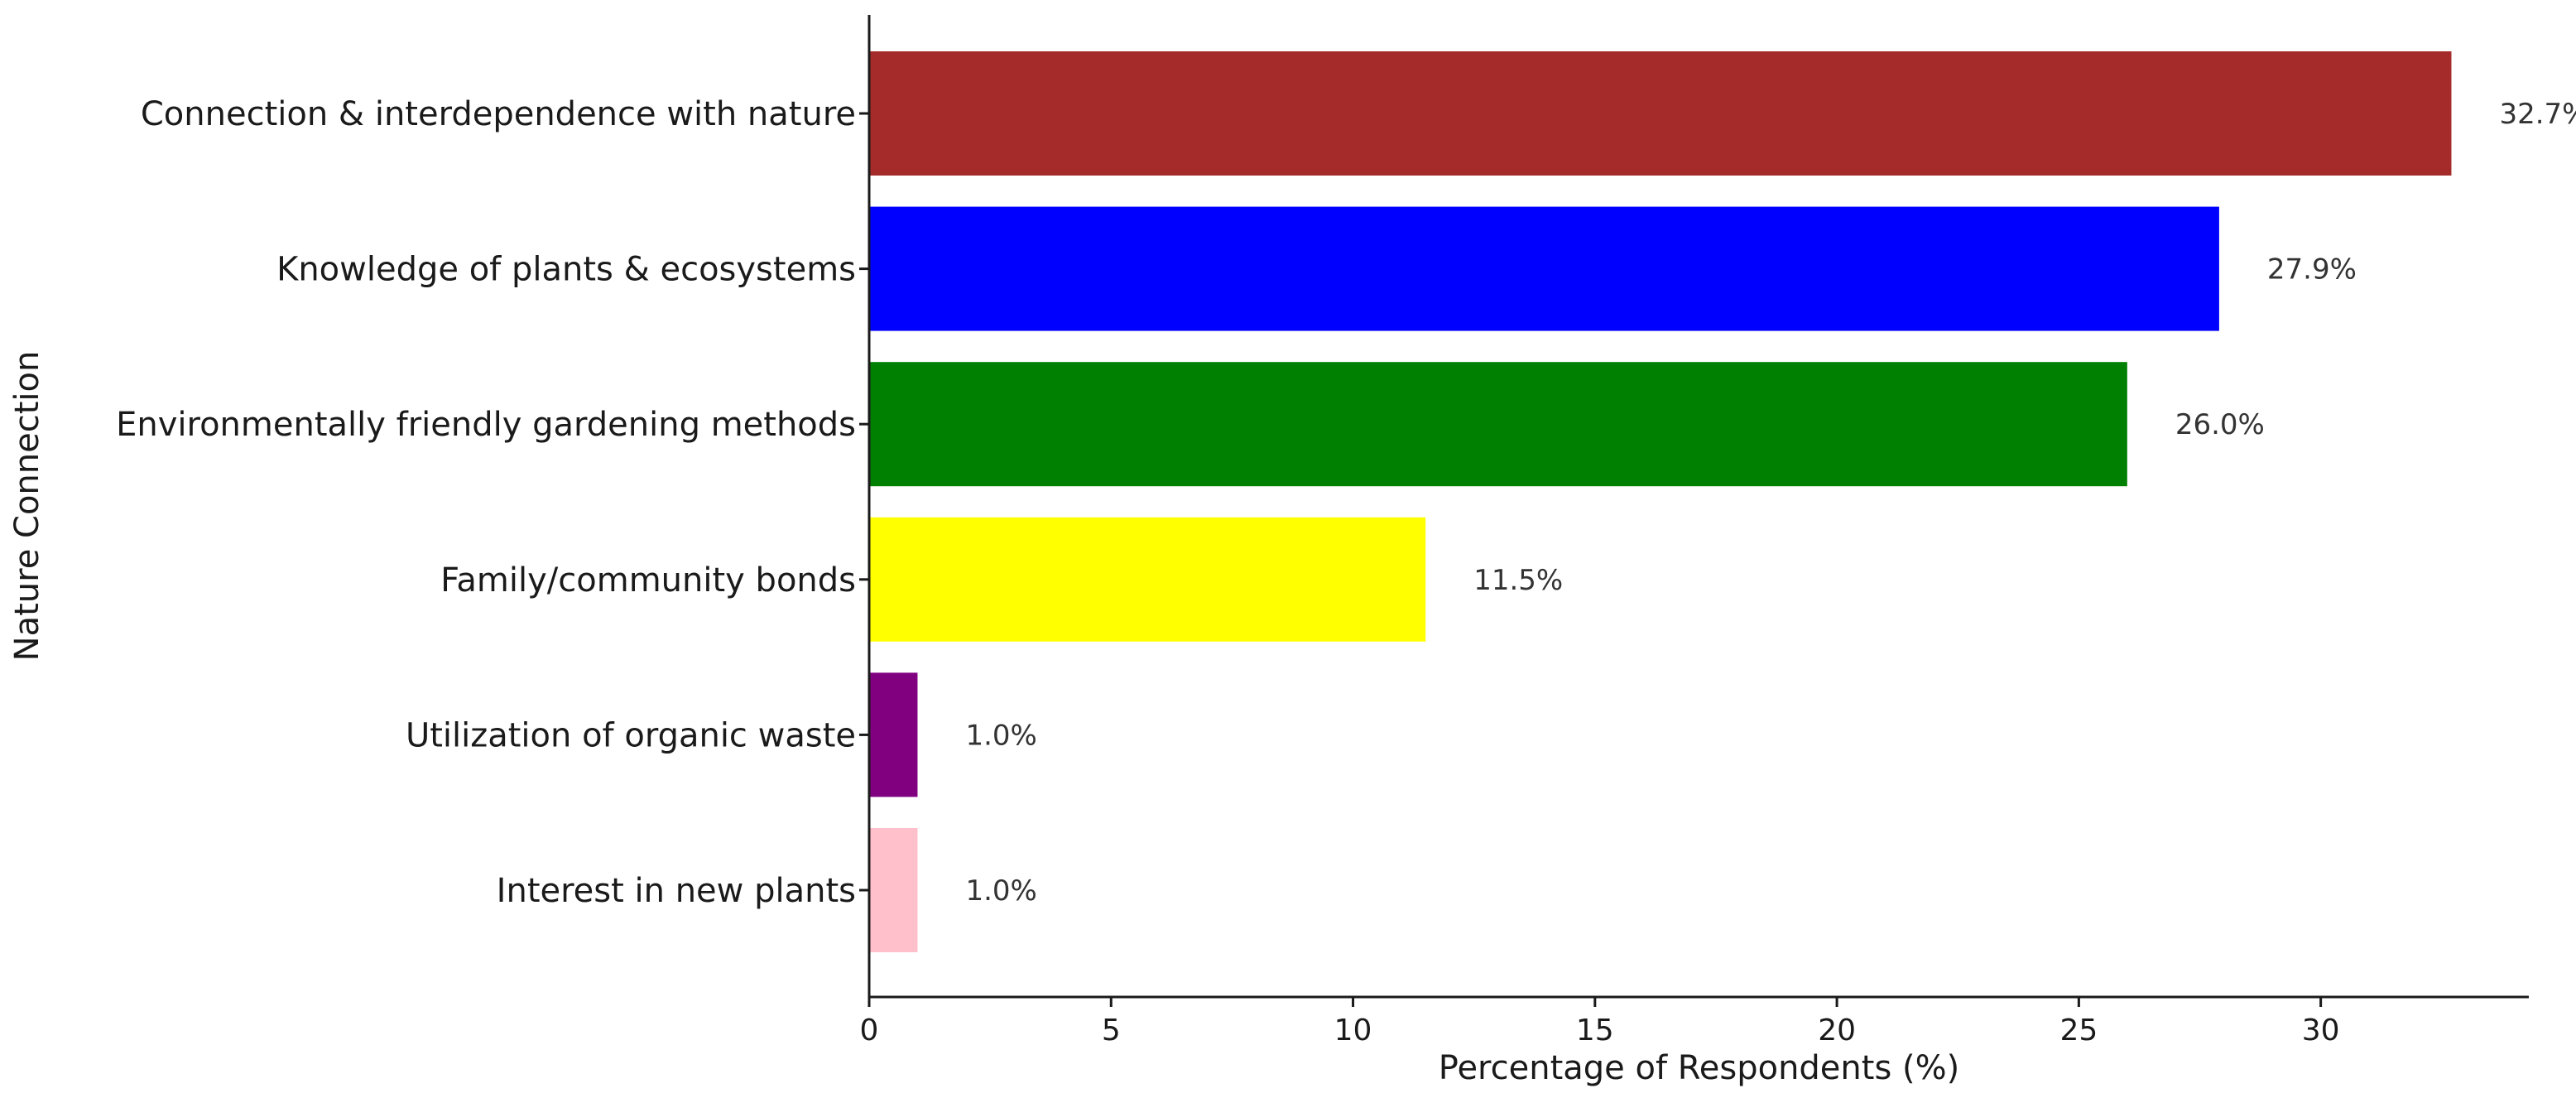  I want to click on bar-value-label: 32.7%, so click(2537, 114).